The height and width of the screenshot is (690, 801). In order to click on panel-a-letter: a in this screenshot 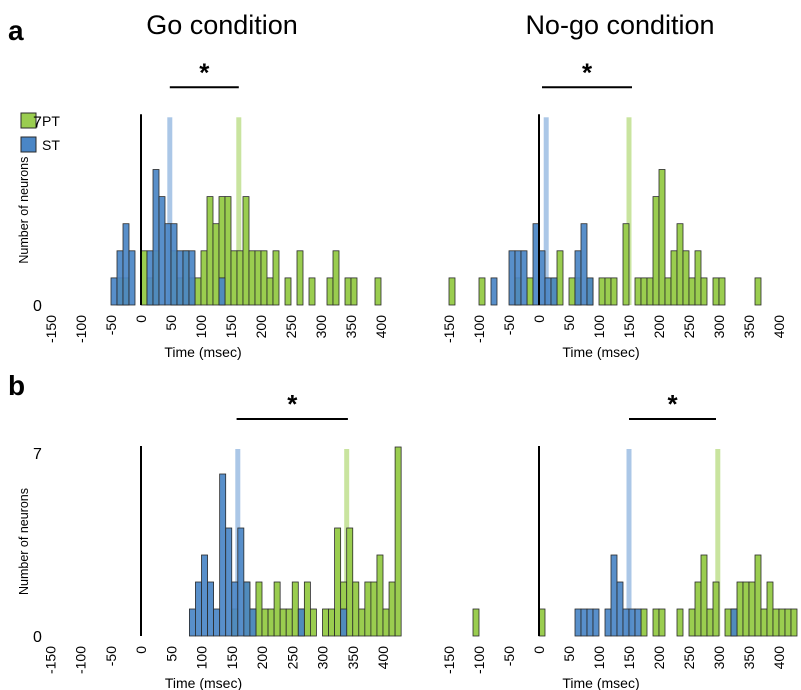, I will do `click(16, 30)`.